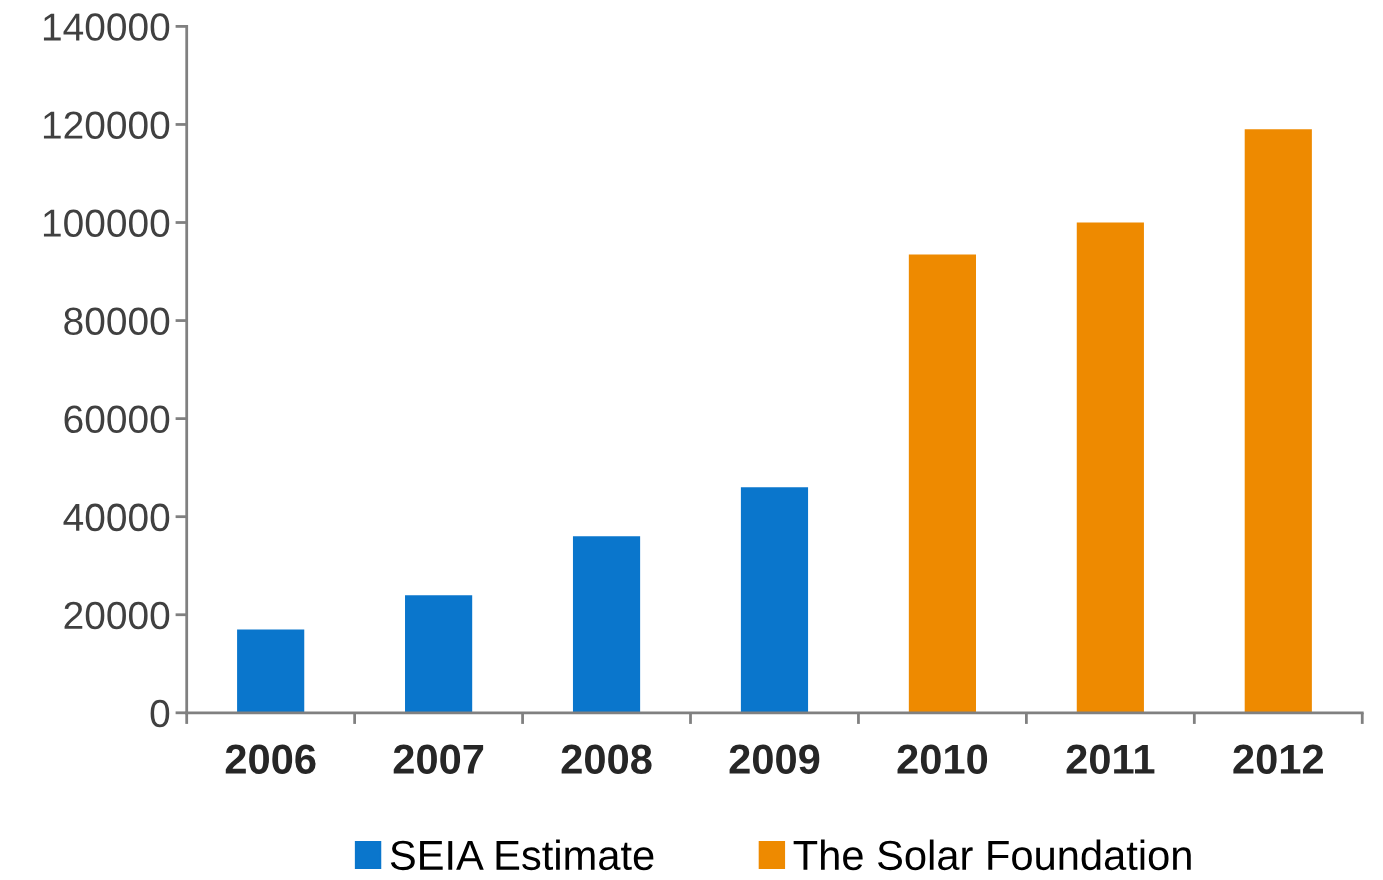 The image size is (1383, 880). I want to click on legend-label: The Solar Foundation, so click(992, 855).